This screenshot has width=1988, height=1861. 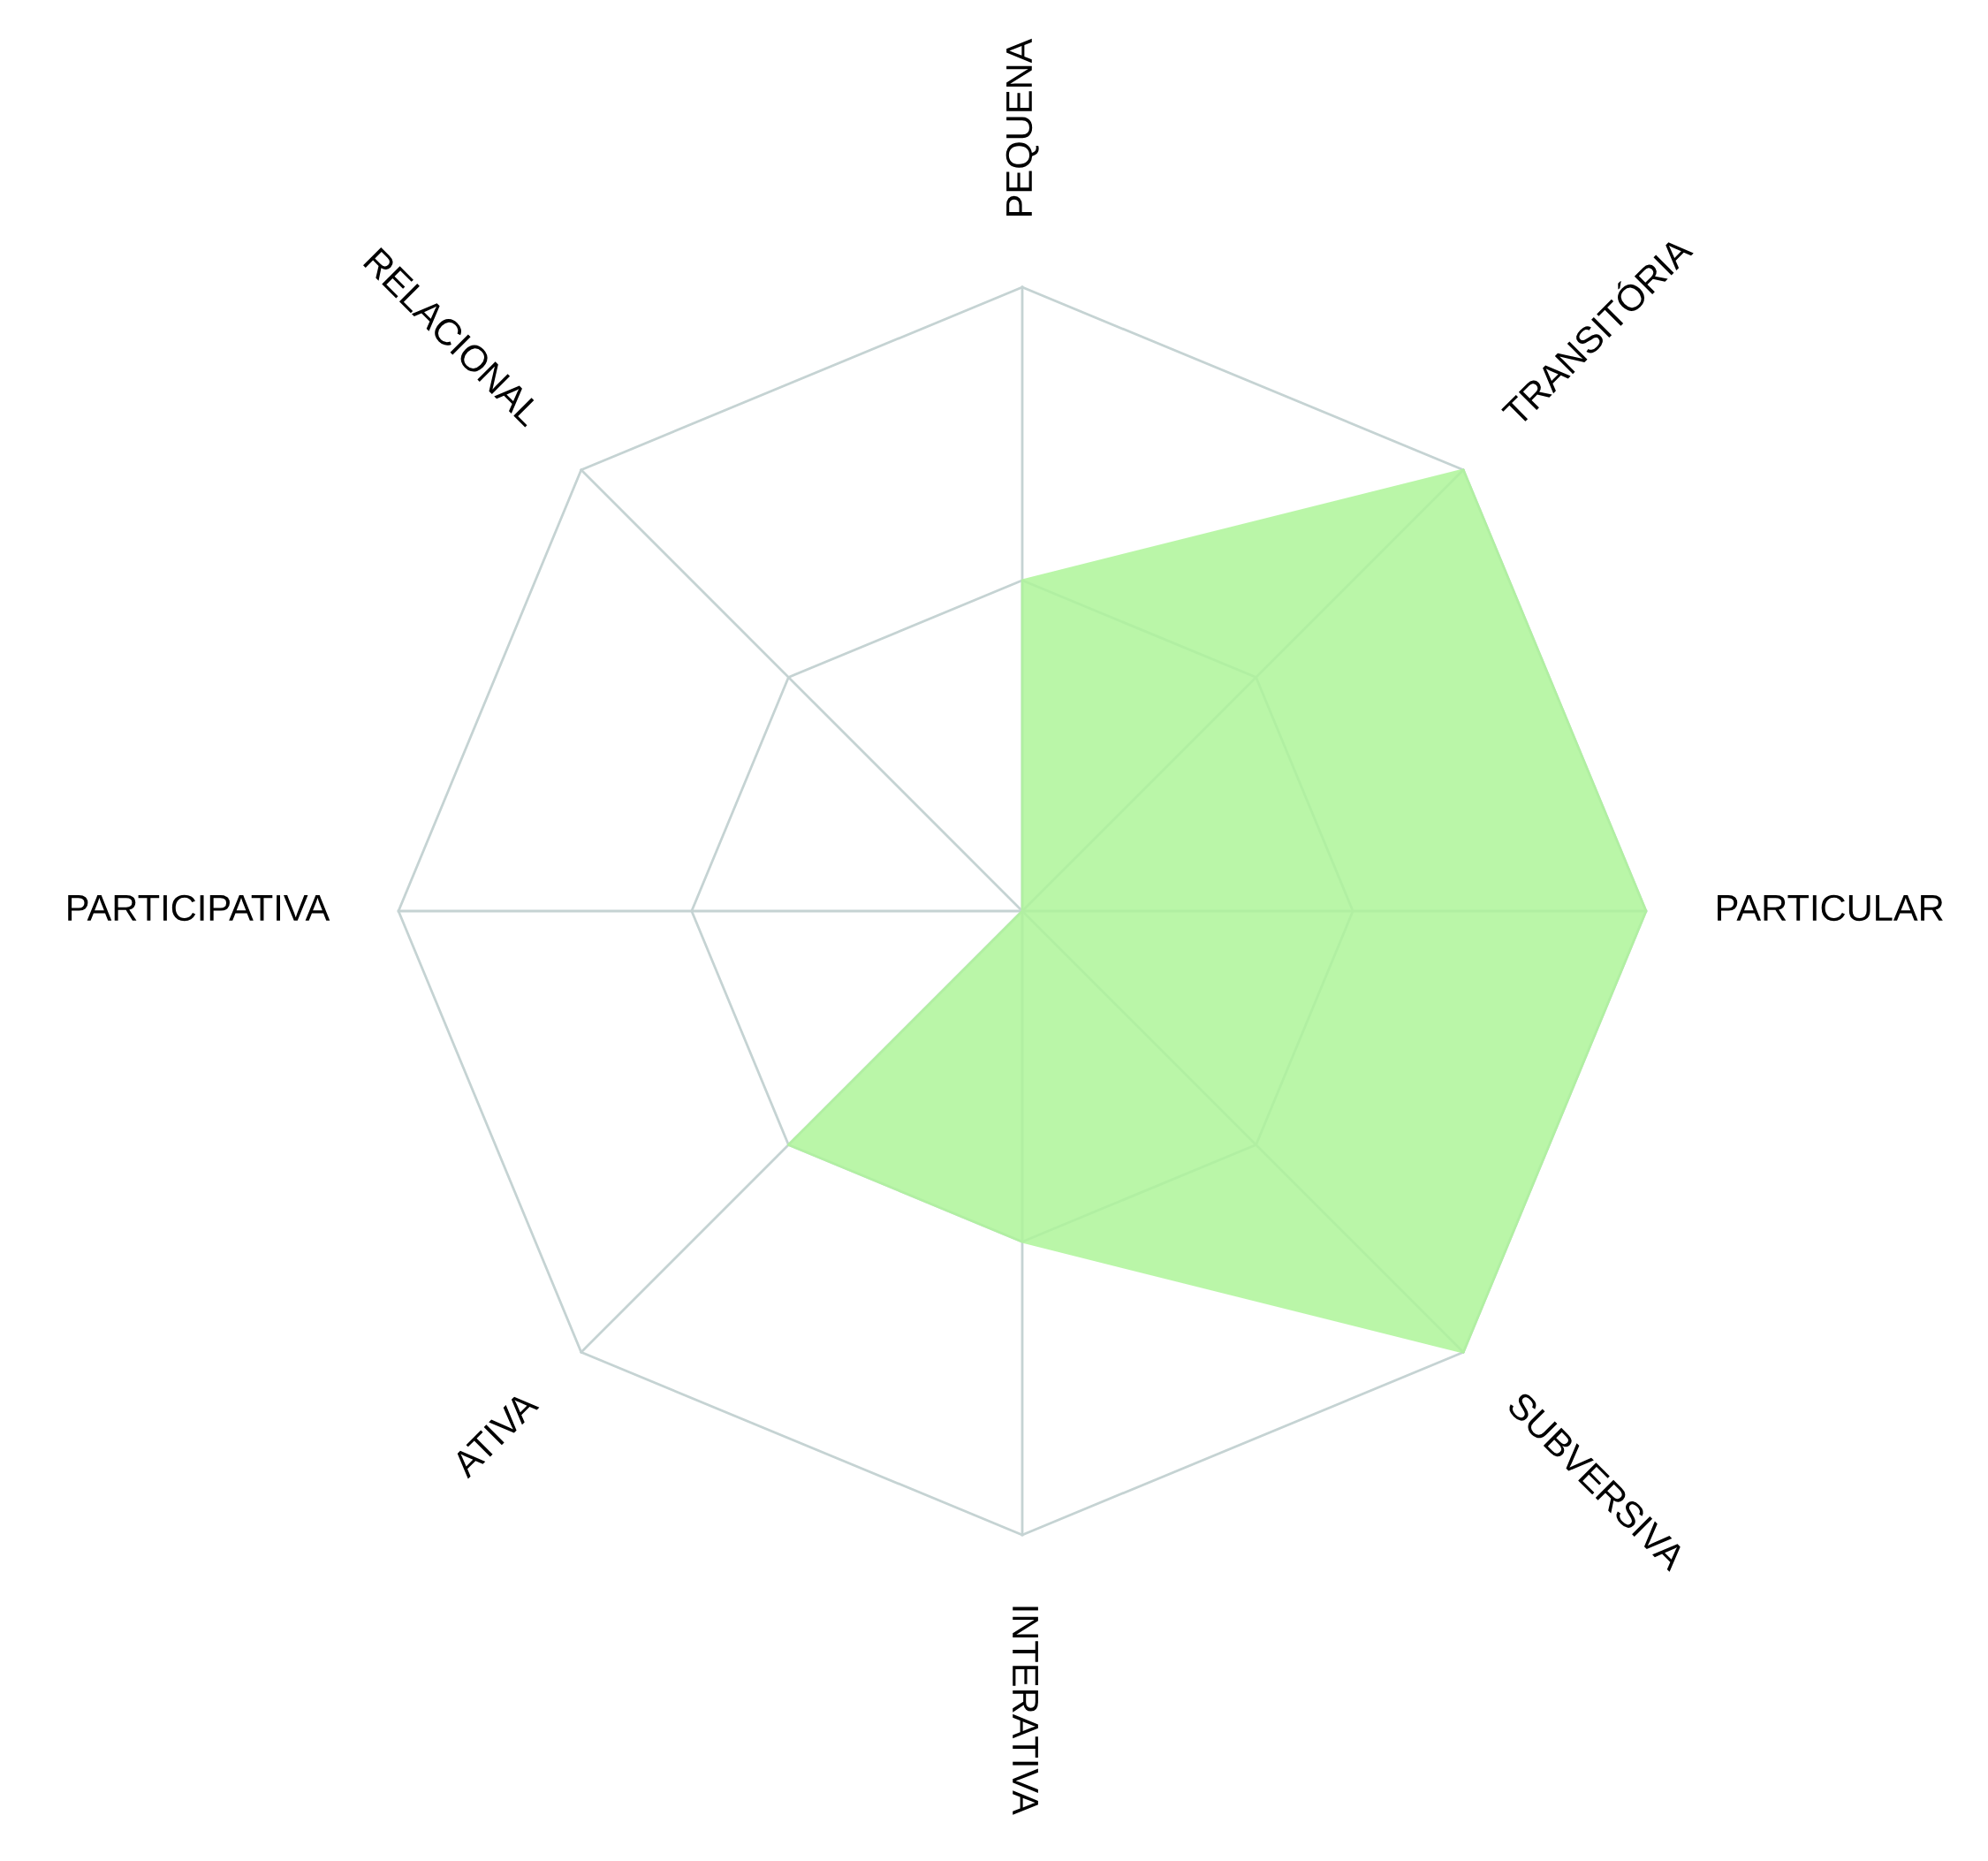 I want to click on spoke-label: PARTICIPATIVA, so click(x=199, y=908).